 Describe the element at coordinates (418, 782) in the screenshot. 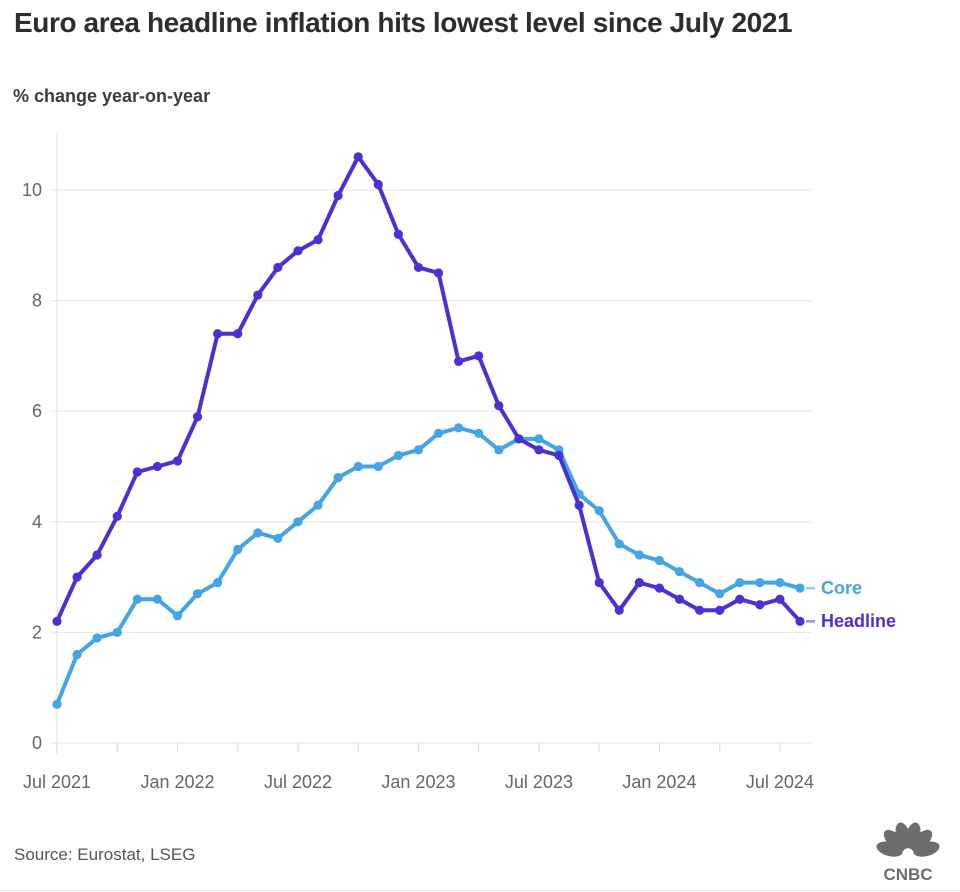

I see `x-axis-tick-label: Jan 2023` at that location.